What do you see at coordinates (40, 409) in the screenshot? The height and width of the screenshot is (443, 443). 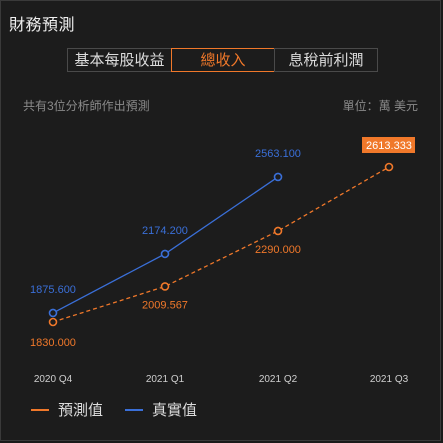 I see `forecast-swatch` at bounding box center [40, 409].